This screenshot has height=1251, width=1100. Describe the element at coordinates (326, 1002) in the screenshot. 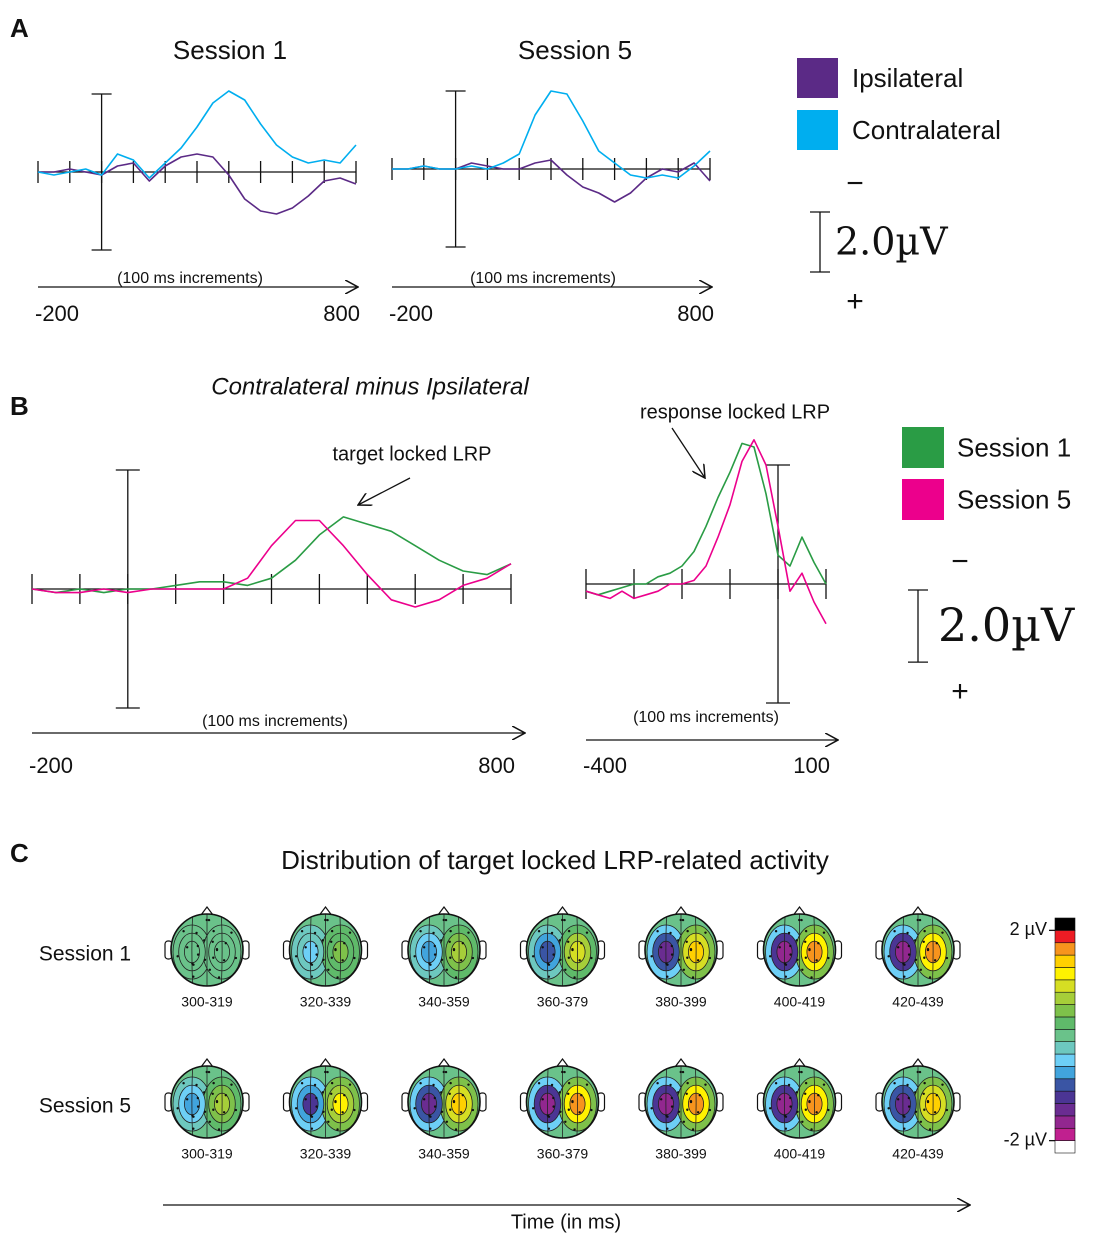

I see `window-label: 320-339` at that location.